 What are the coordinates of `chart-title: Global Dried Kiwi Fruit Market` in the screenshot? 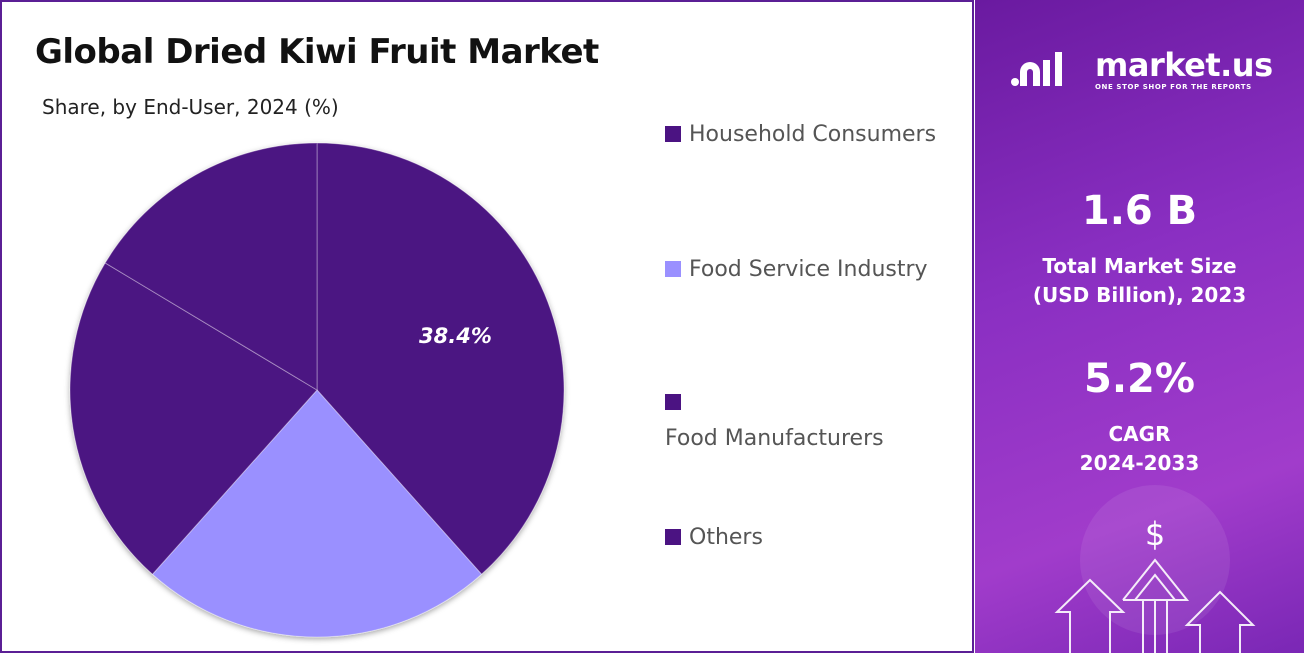 It's located at (317, 52).